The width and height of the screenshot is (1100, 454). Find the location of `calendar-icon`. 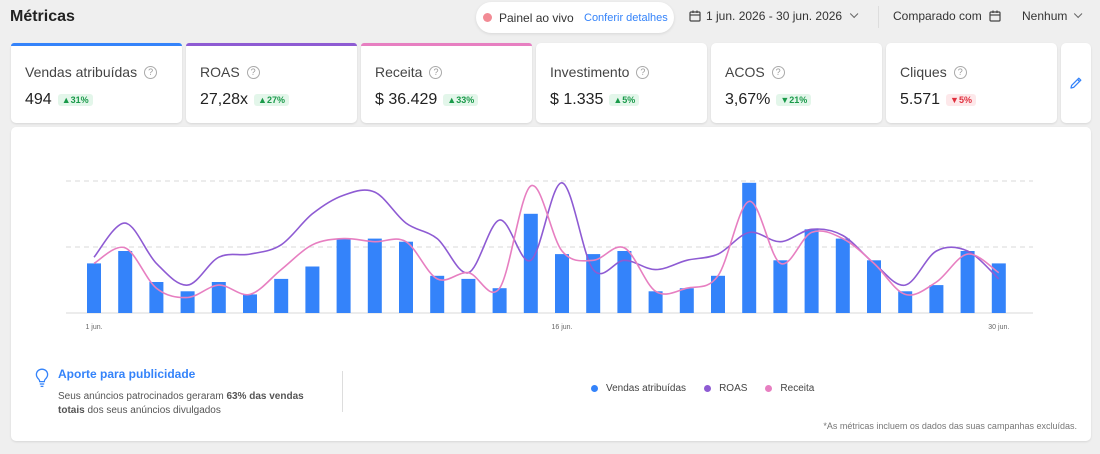

calendar-icon is located at coordinates (695, 16).